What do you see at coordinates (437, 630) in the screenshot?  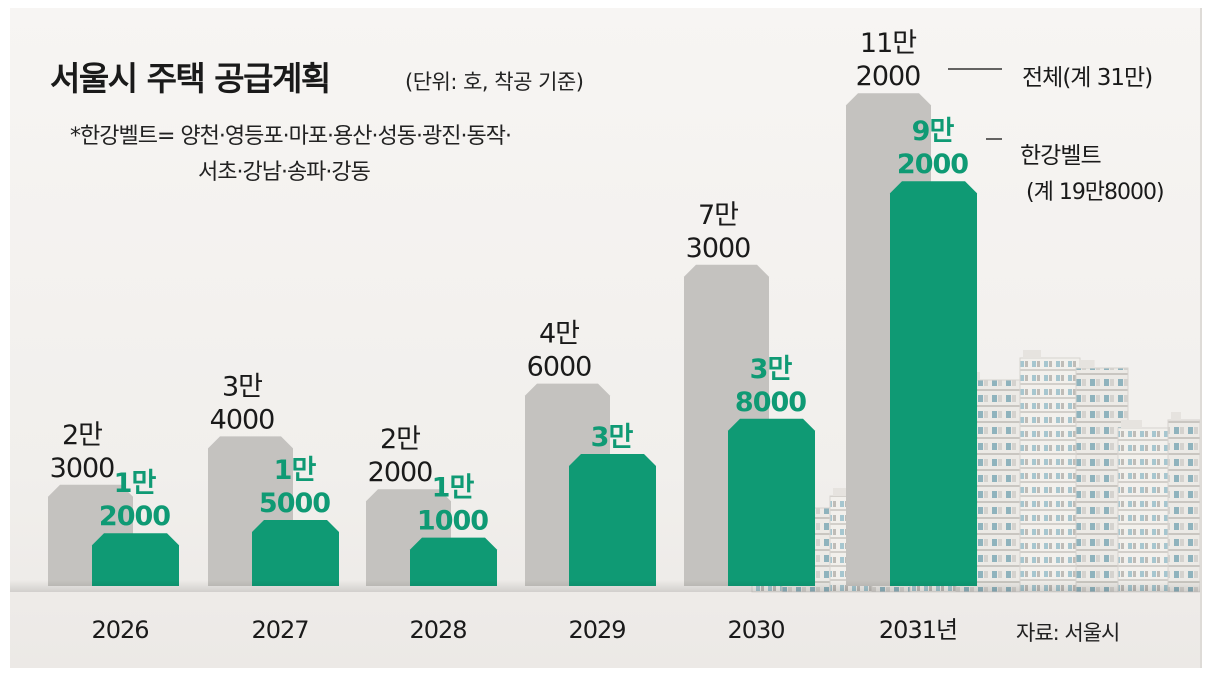 I see `x-tick-label: 2028` at bounding box center [437, 630].